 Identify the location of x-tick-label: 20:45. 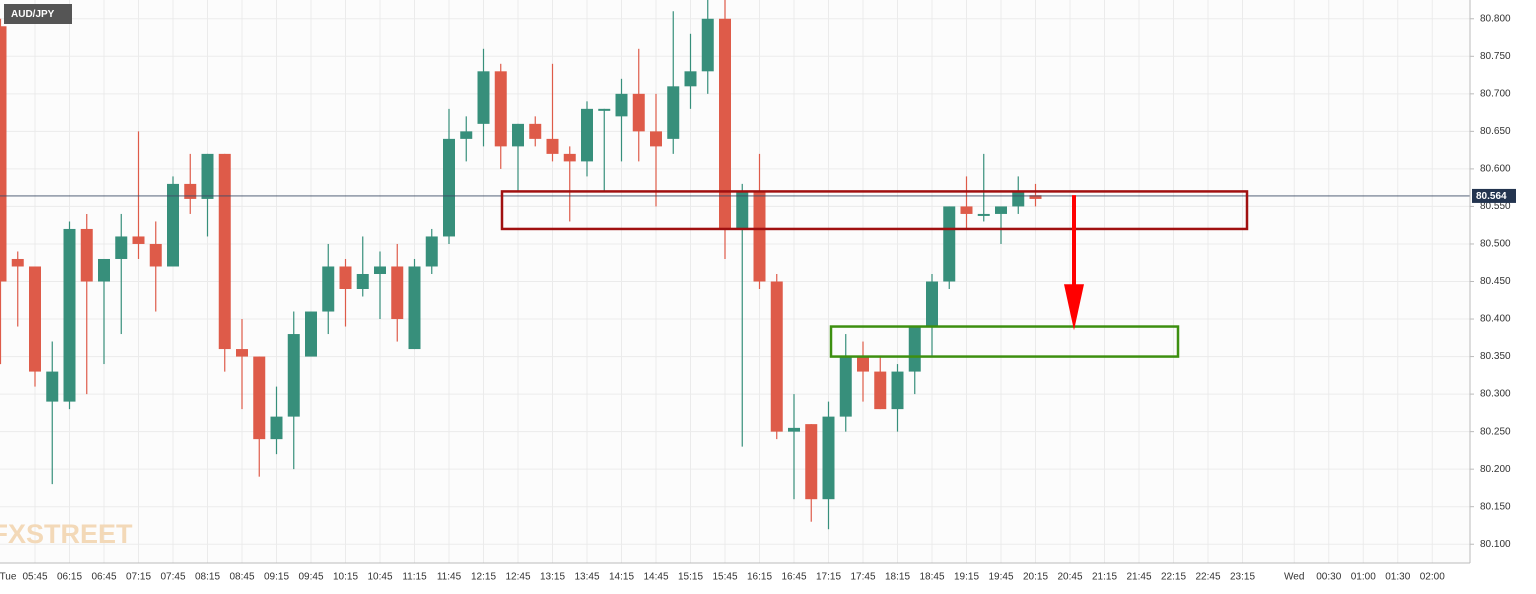
(1069, 577).